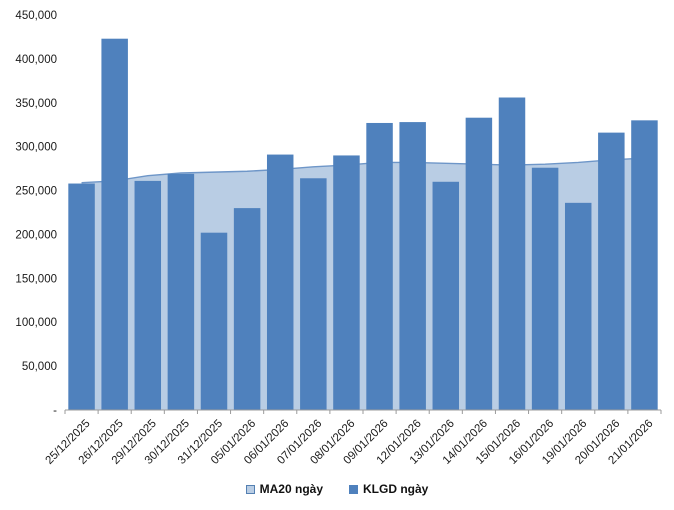  Describe the element at coordinates (36, 104) in the screenshot. I see `y-axis-label: 350,000` at that location.